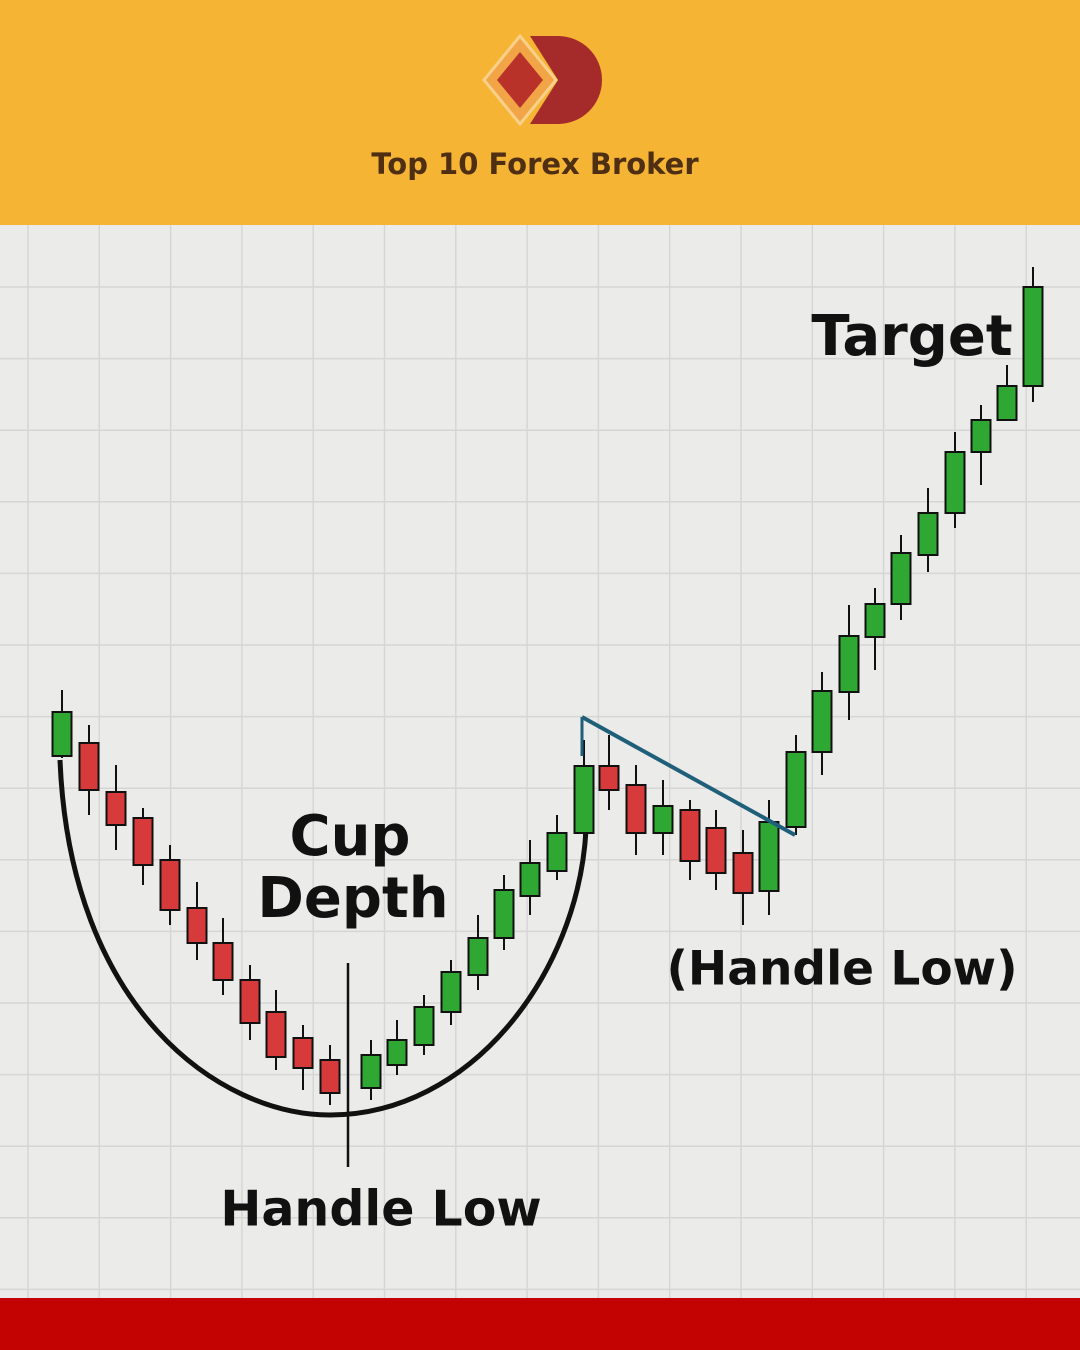 The width and height of the screenshot is (1080, 1350). Describe the element at coordinates (841, 969) in the screenshot. I see `handle-low-paren-label: (Handle Low)` at that location.